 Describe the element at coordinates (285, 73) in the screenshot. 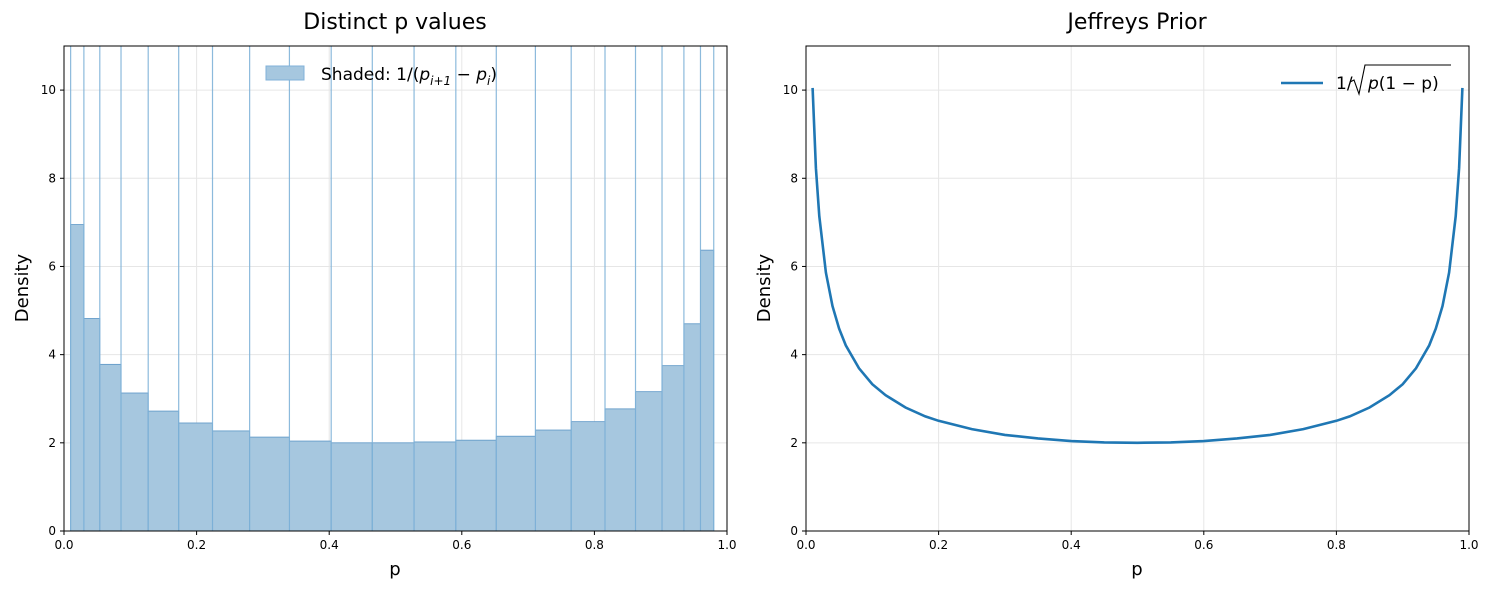

I see `histogram-legend-swatch` at that location.